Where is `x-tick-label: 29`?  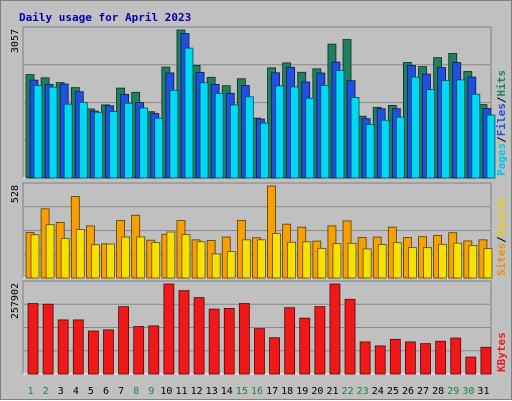 x-tick-label: 29 is located at coordinates (453, 391).